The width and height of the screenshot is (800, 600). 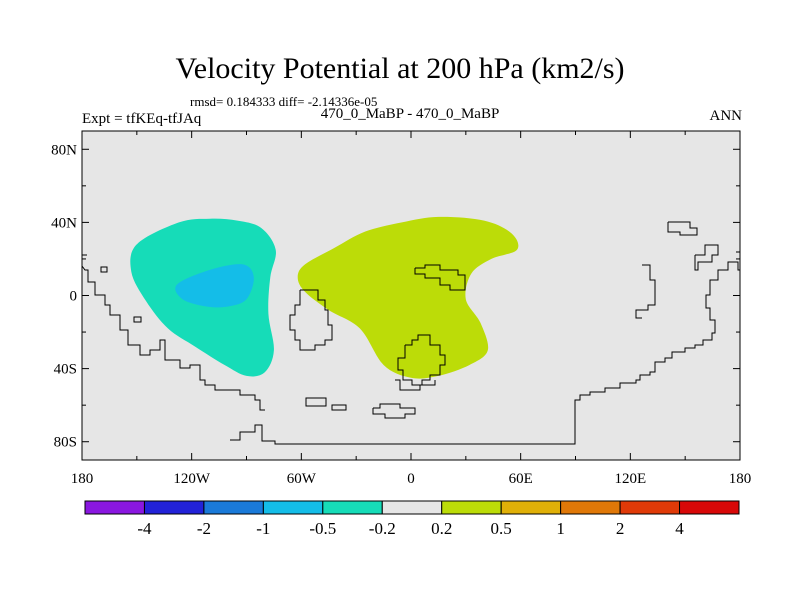 I want to click on y-tick-label: 0, so click(x=74, y=297).